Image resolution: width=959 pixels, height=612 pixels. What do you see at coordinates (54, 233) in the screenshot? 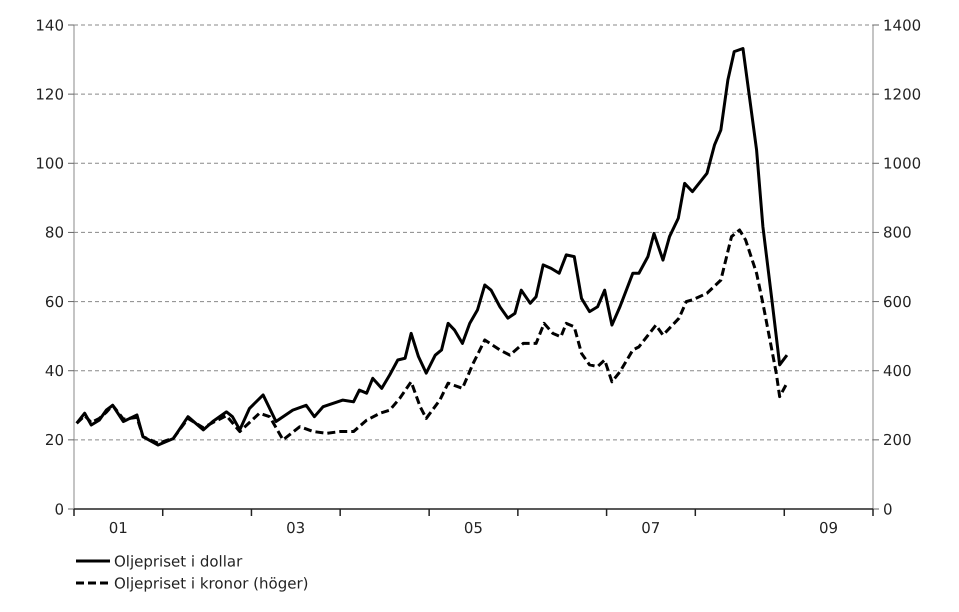
I see `y-tick-label: 80` at bounding box center [54, 233].